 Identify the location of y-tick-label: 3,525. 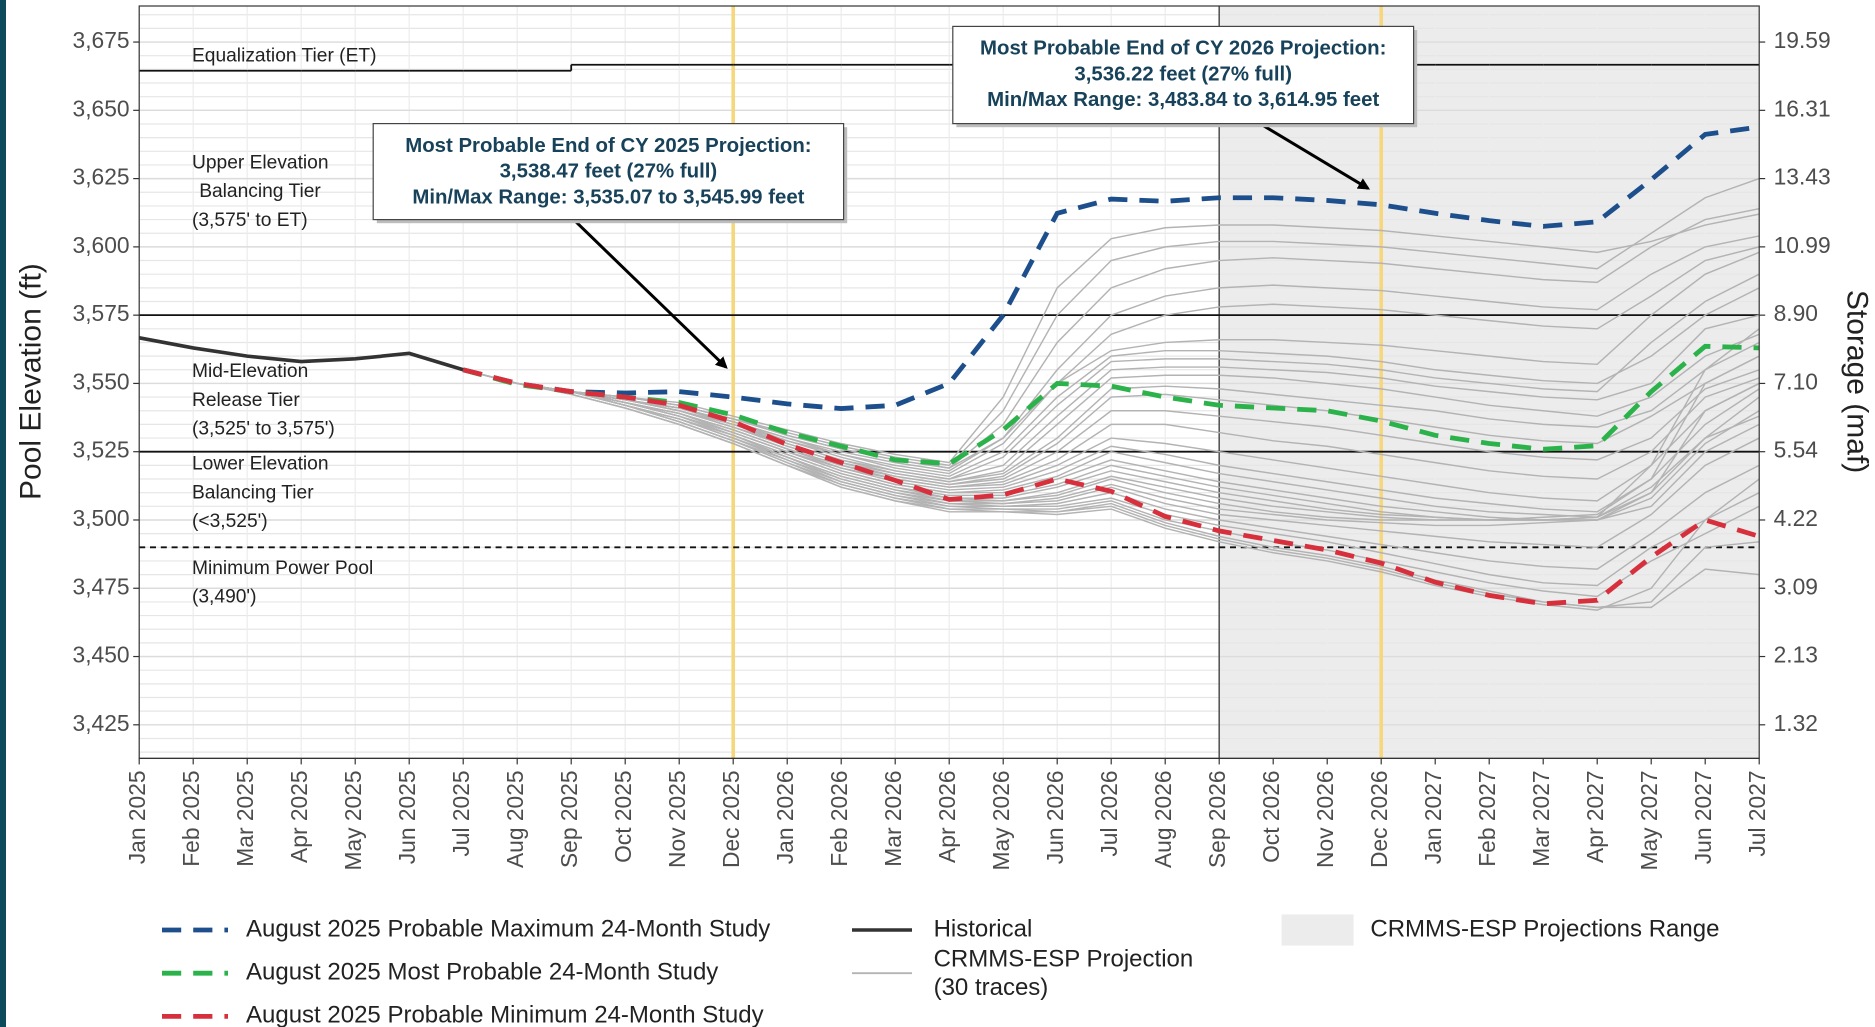
(101, 450).